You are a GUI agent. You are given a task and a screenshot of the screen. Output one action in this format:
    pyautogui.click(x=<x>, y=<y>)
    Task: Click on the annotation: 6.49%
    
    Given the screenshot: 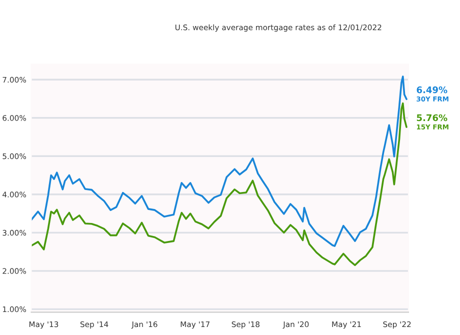 What is the action you would take?
    pyautogui.click(x=432, y=90)
    